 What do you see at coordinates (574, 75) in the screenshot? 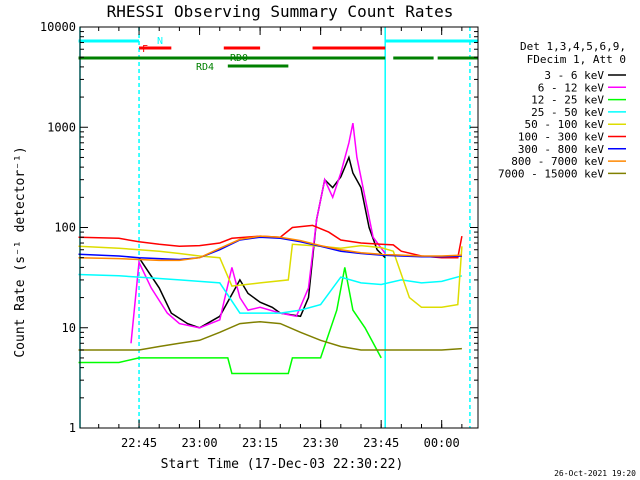
I see `legend-label-0: 3 - 6 keV` at bounding box center [574, 75].